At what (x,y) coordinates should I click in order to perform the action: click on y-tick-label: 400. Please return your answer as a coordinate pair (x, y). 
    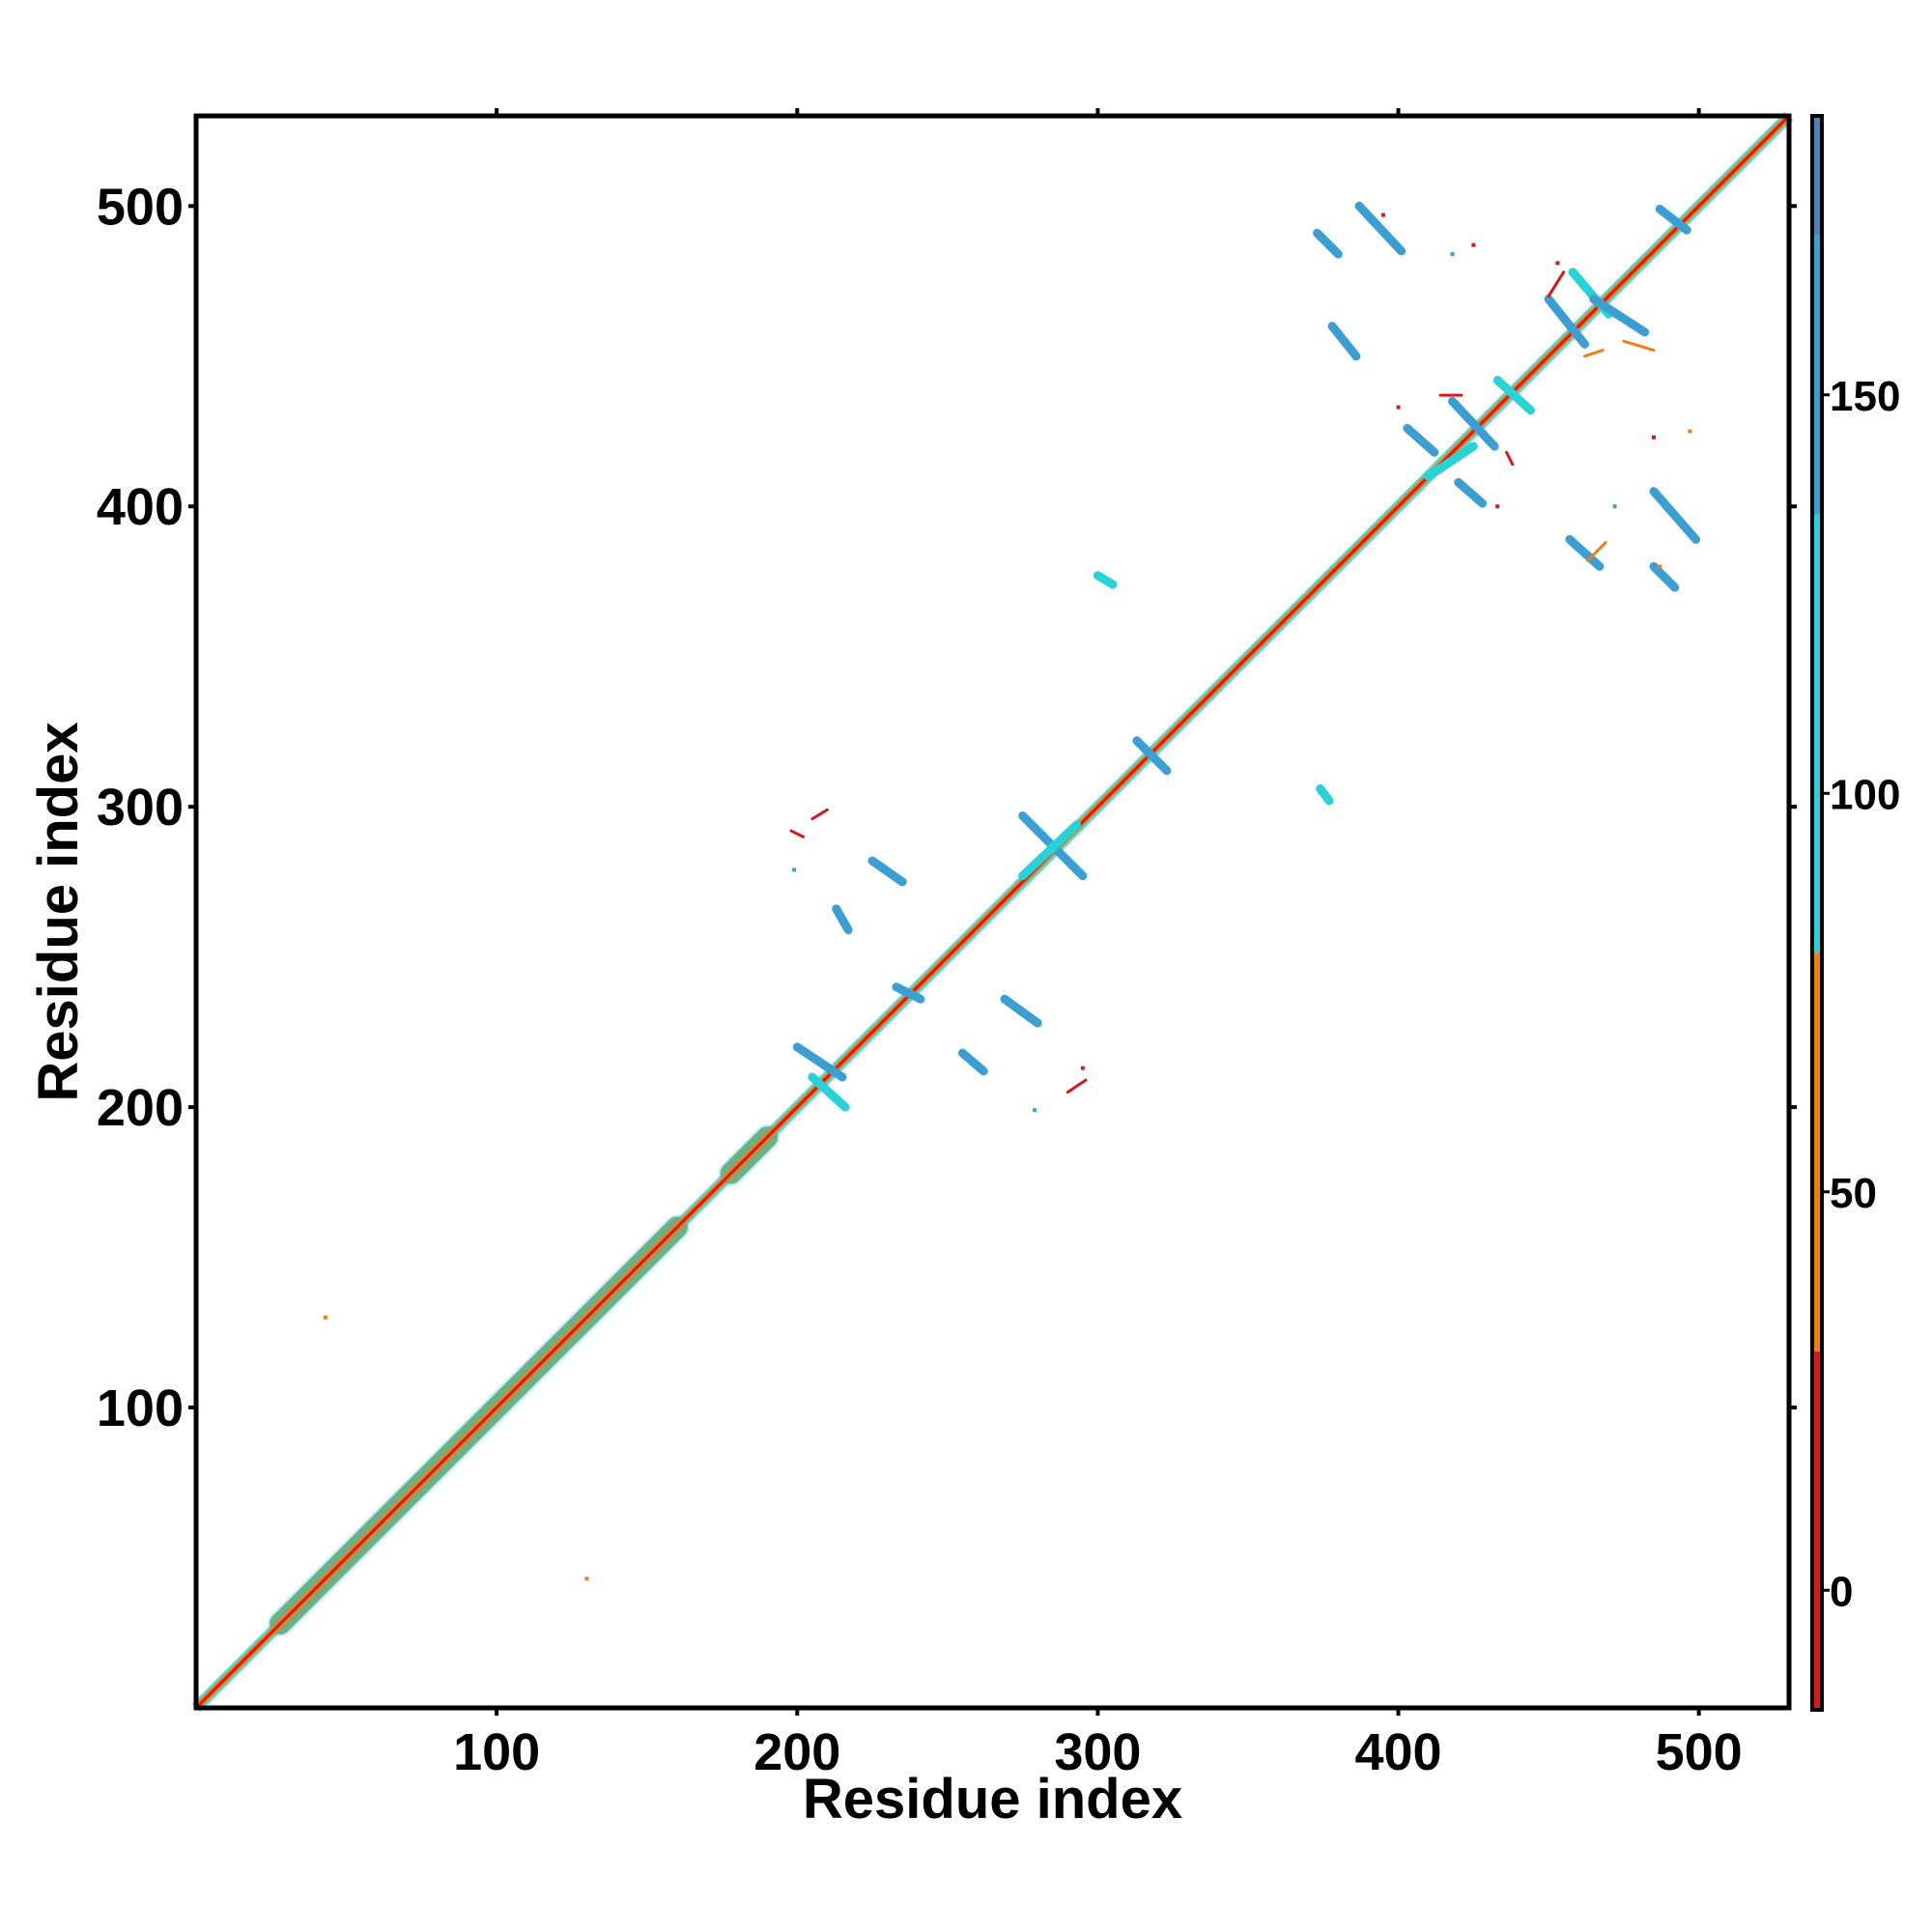
    Looking at the image, I should click on (140, 507).